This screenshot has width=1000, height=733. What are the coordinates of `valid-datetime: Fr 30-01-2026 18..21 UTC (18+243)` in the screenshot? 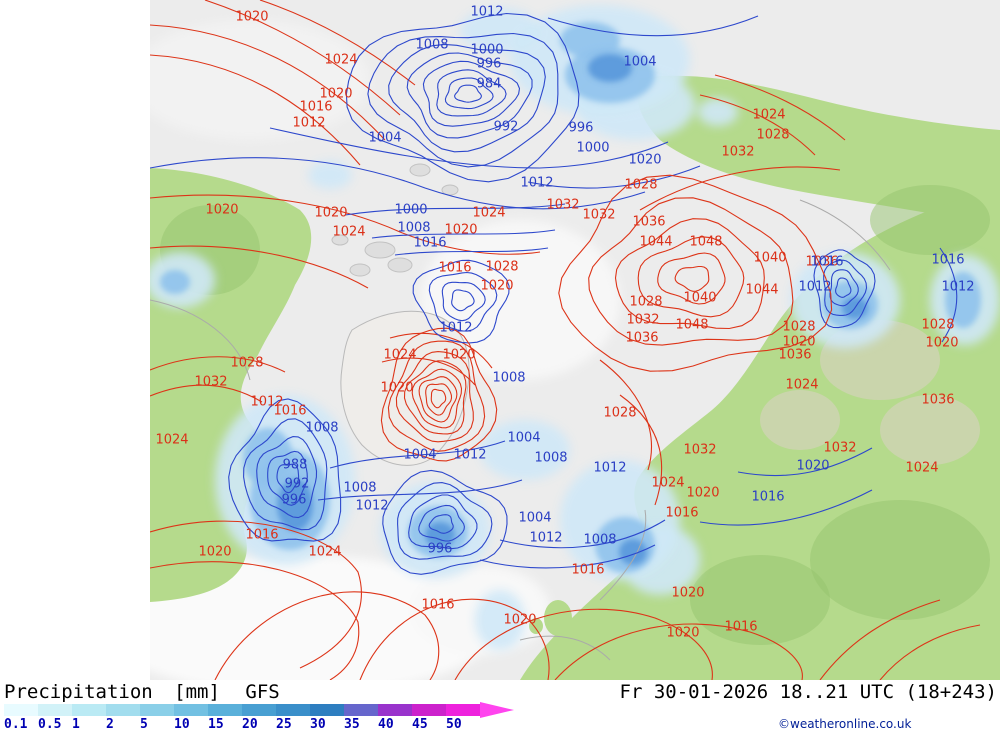 It's located at (808, 692).